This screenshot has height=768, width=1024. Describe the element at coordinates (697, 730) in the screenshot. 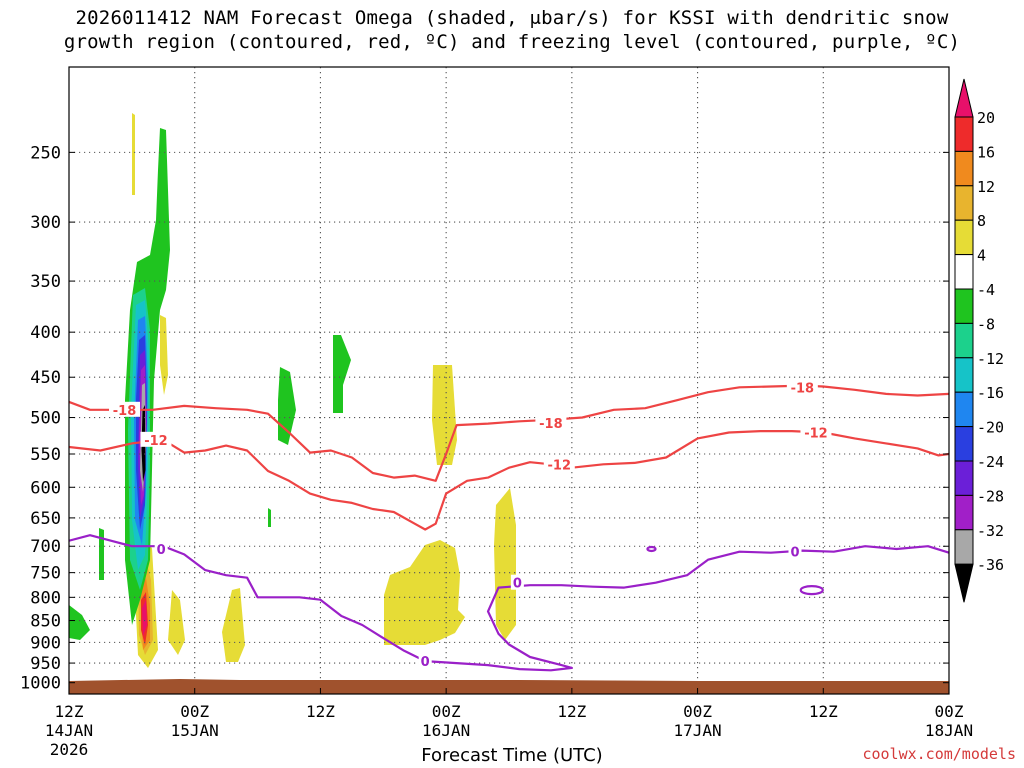

I see `x-tick-label: 17JAN` at that location.